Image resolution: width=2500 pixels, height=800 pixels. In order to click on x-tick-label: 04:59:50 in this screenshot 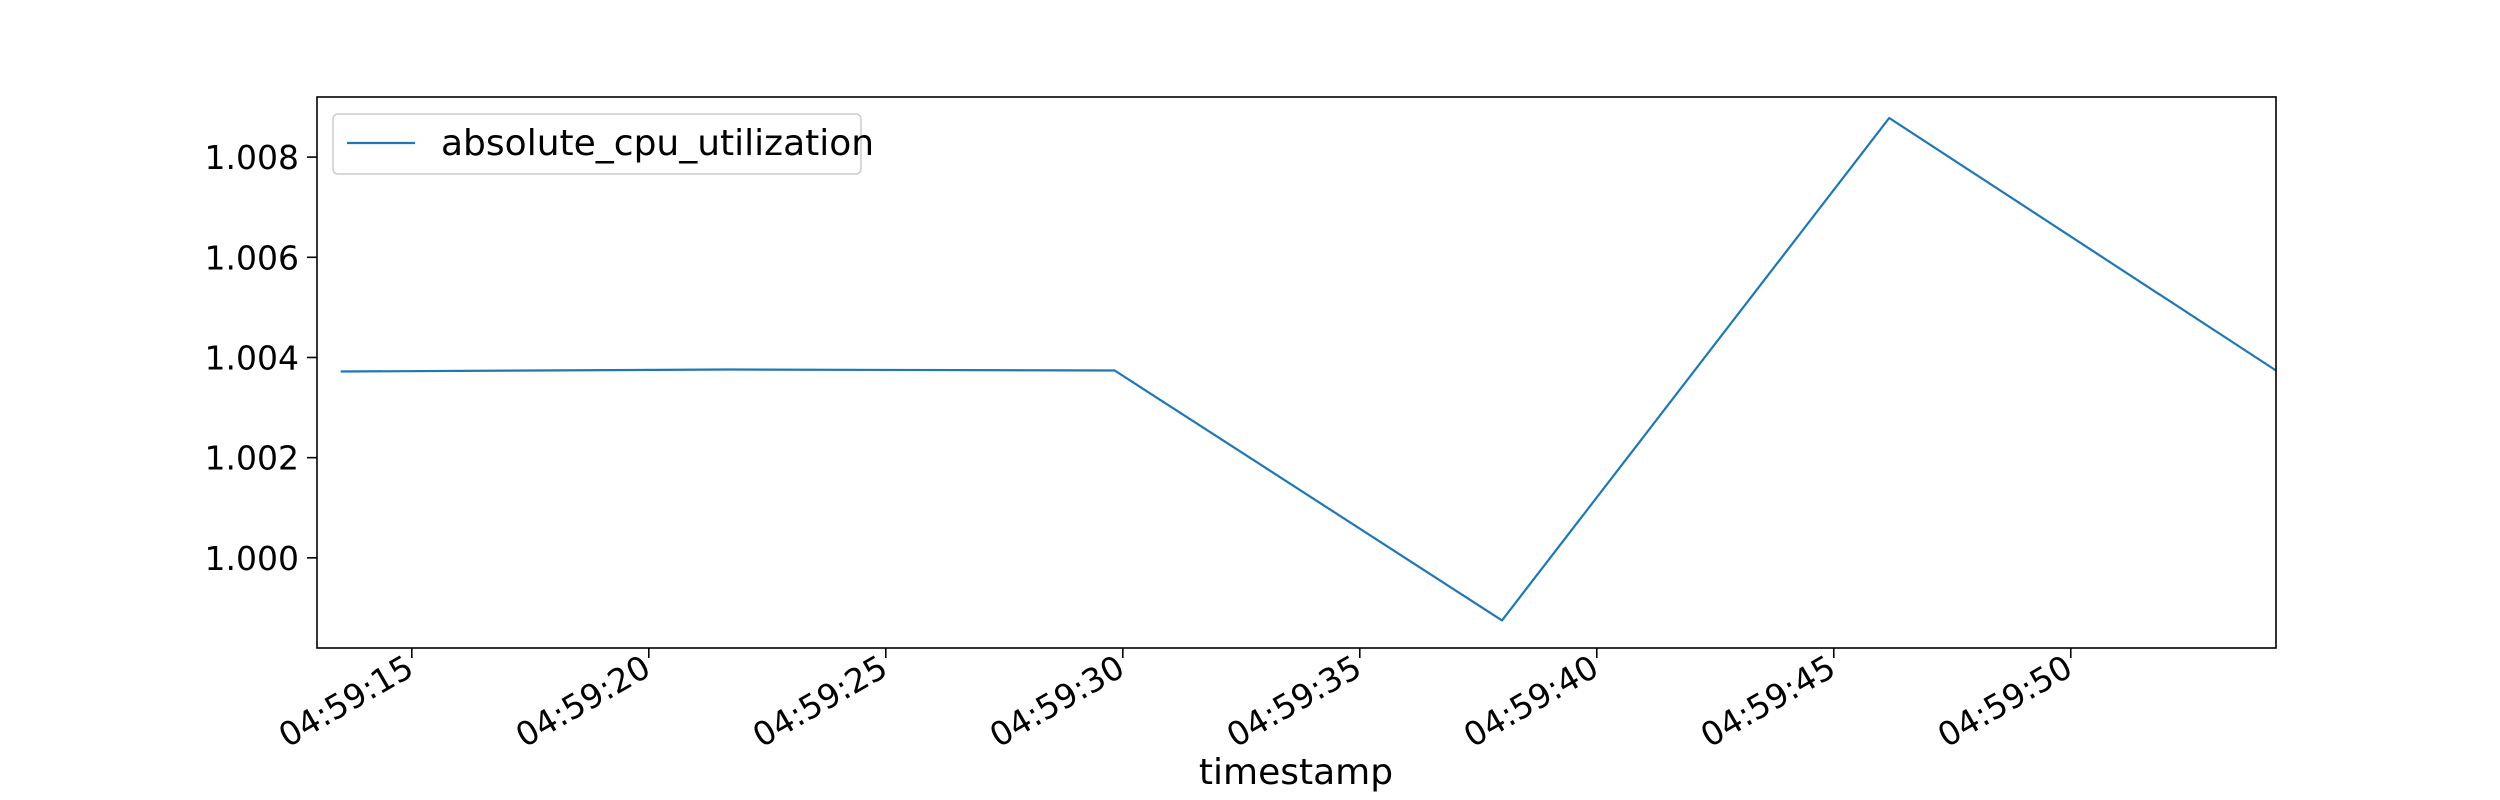, I will do `click(2005, 701)`.